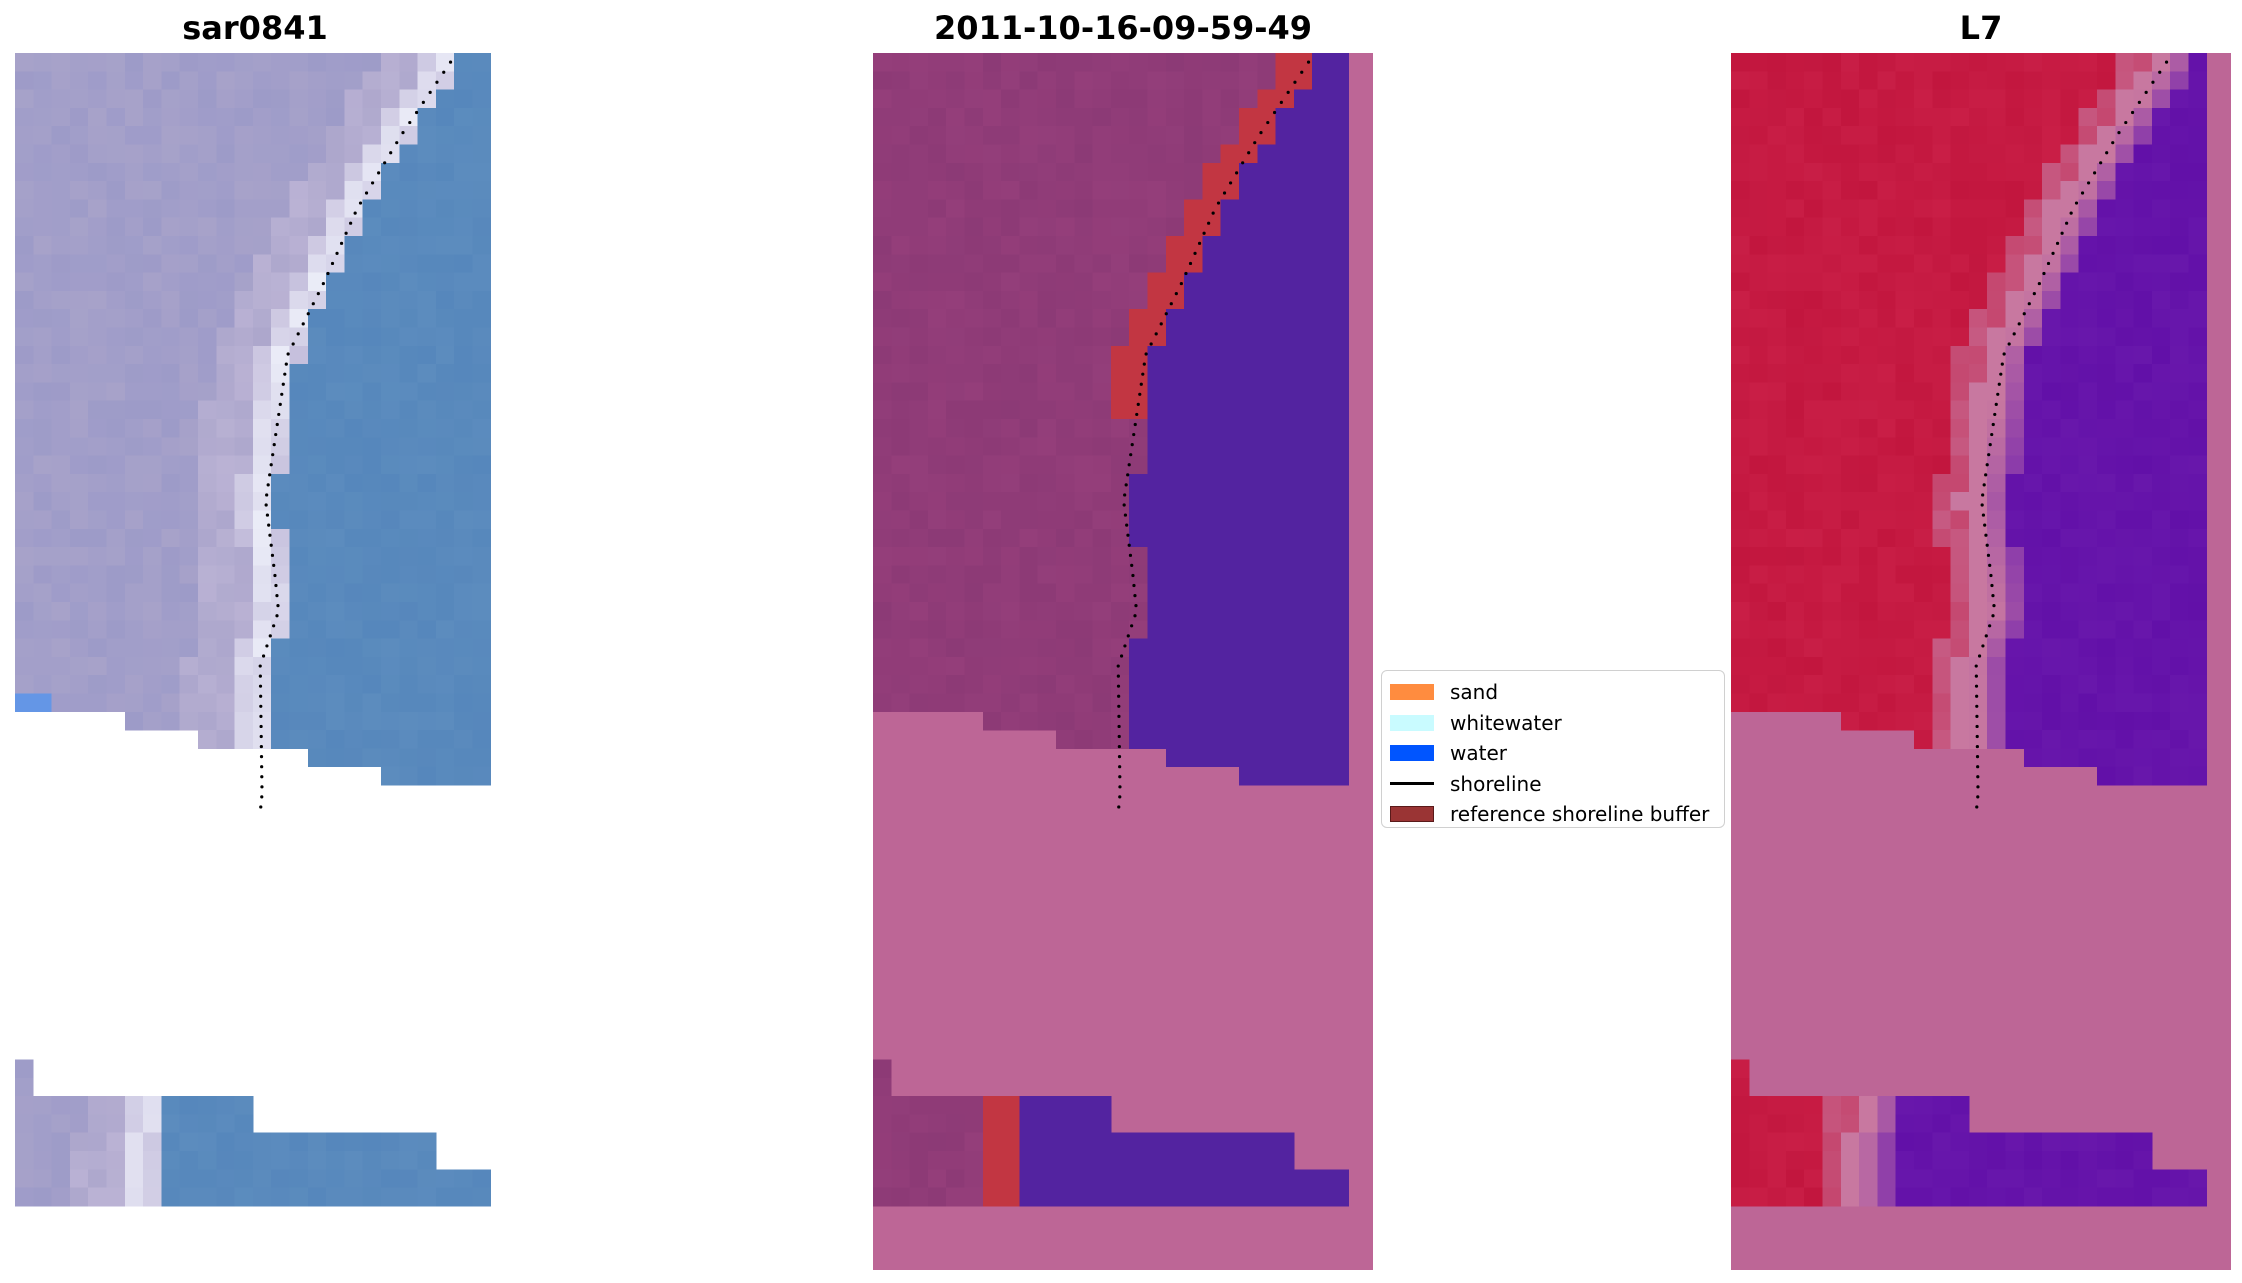 The width and height of the screenshot is (2242, 1283). Describe the element at coordinates (1981, 28) in the screenshot. I see `panel-title-index: L7` at that location.